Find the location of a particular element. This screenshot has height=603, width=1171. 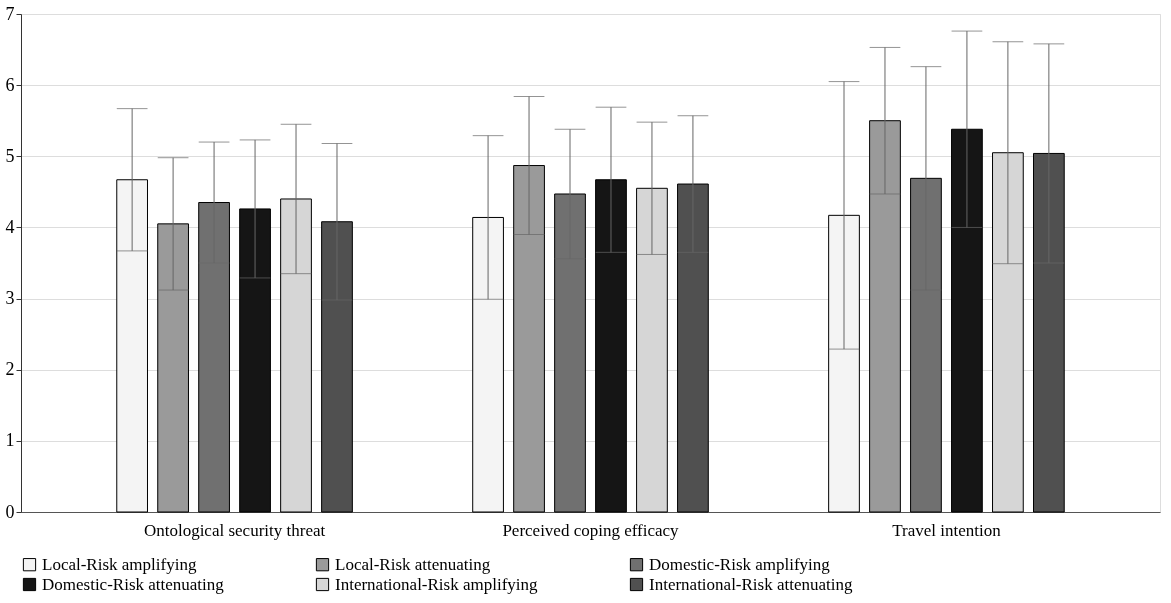

x-tick-label: Ontological security threat is located at coordinates (234, 530).